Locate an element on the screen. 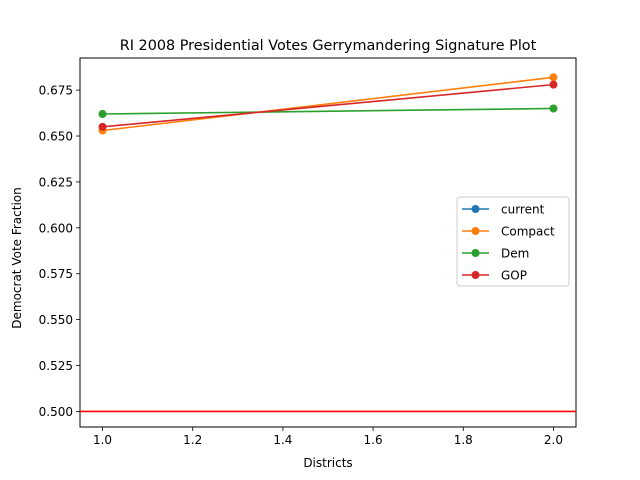 Image resolution: width=640 pixels, height=480 pixels. series-line-gop is located at coordinates (328, 105).